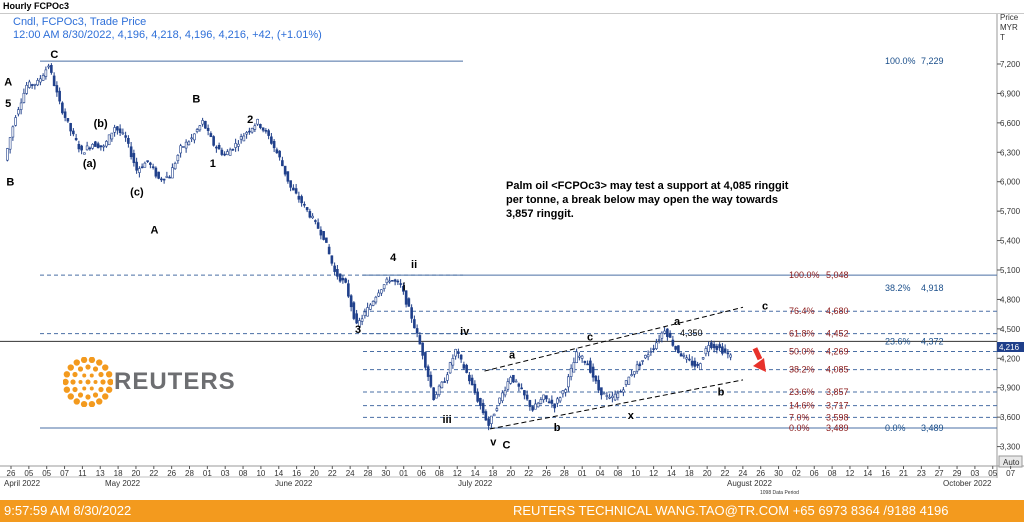 This screenshot has width=1024, height=522. I want to click on x-tick-label: 18, so click(689, 473).